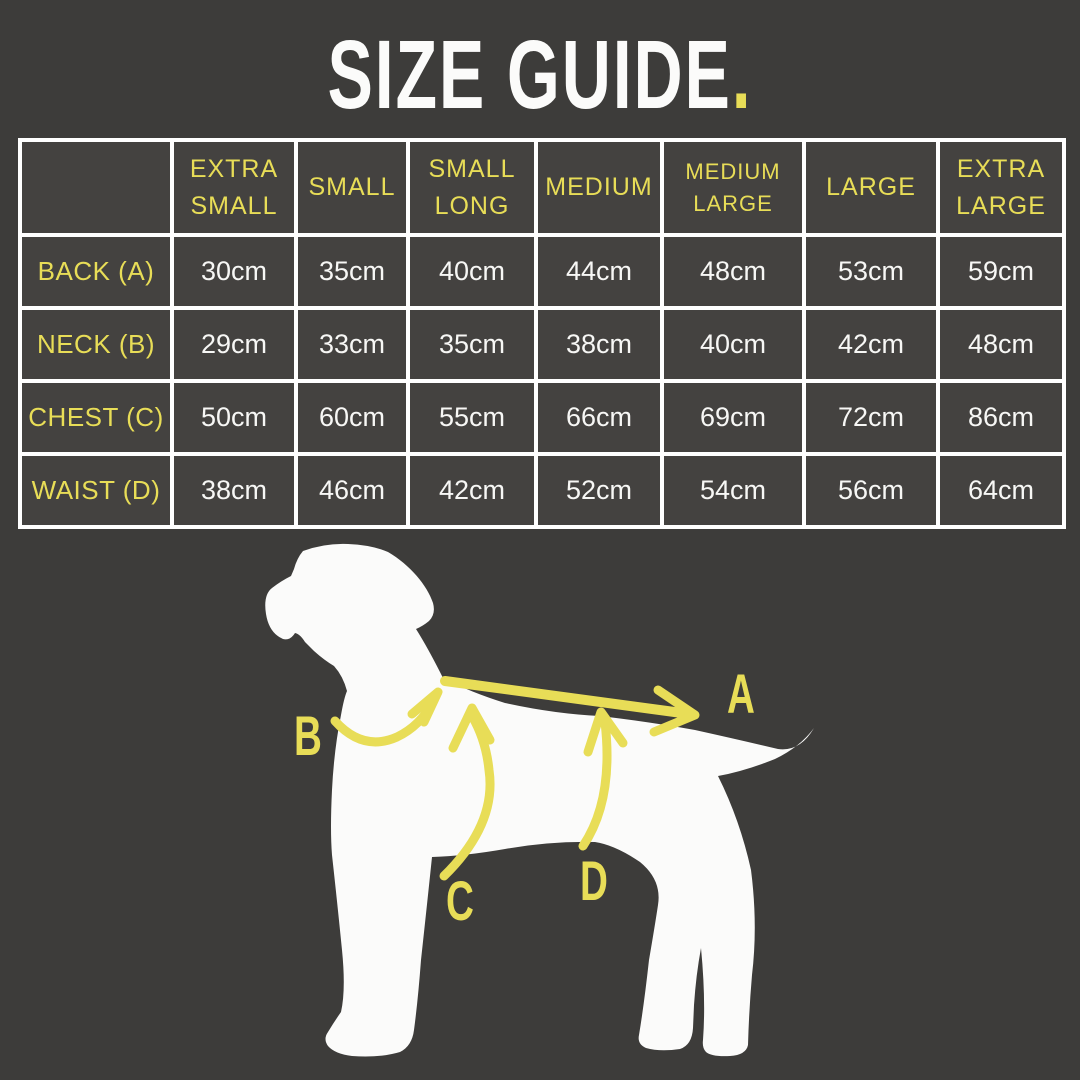  I want to click on size-value-cell: 46cm, so click(352, 490).